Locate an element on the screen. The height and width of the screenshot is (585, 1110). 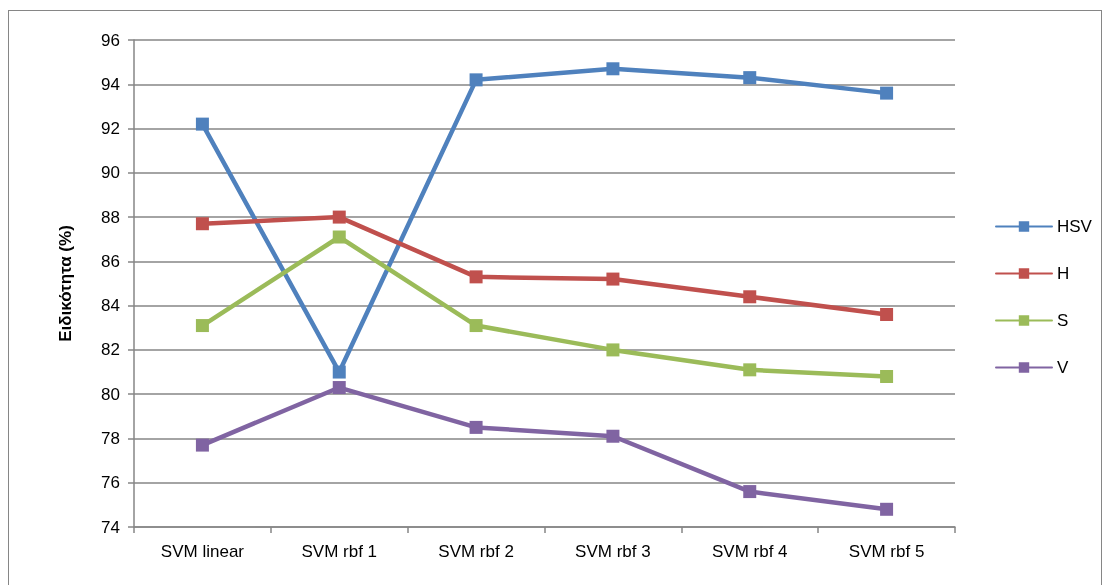
x-tick-label: SVM rbf 3 is located at coordinates (613, 551).